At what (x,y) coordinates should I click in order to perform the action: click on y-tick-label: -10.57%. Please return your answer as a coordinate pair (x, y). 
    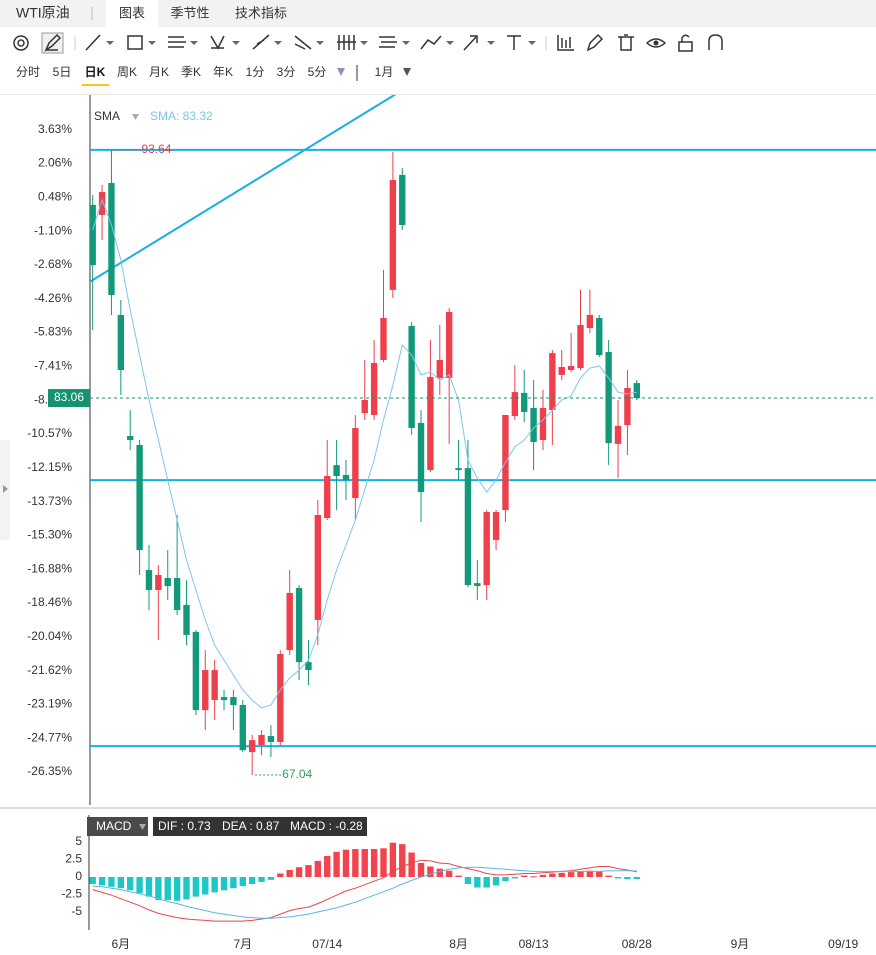
    Looking at the image, I should click on (49, 433).